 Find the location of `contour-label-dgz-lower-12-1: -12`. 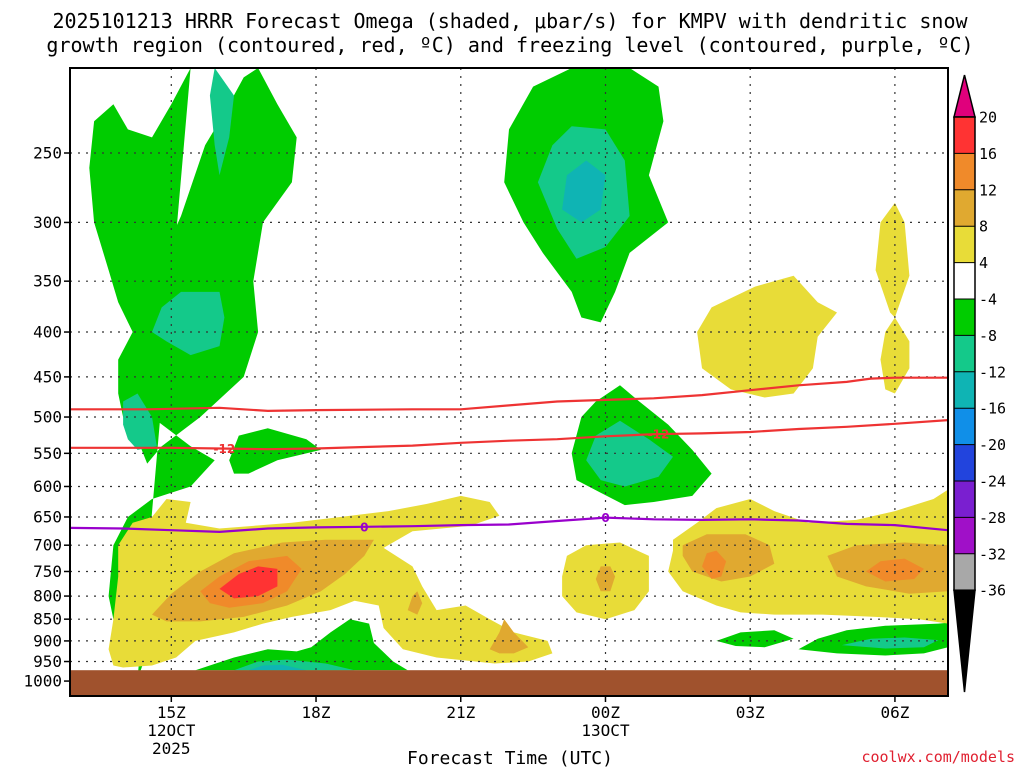

contour-label-dgz-lower-12-1: -12 is located at coordinates (659, 435).